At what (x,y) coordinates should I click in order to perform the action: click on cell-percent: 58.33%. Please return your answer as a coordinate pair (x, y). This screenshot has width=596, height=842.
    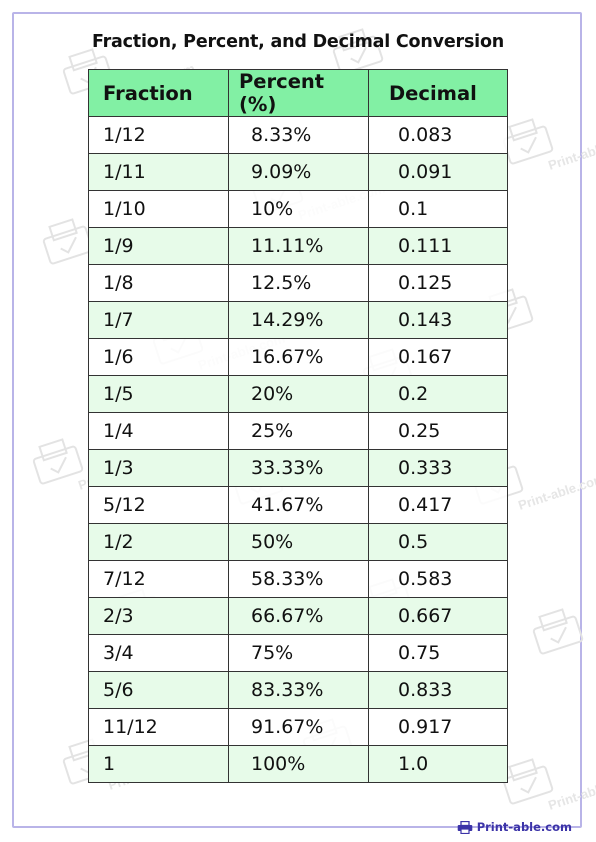
    Looking at the image, I should click on (298, 579).